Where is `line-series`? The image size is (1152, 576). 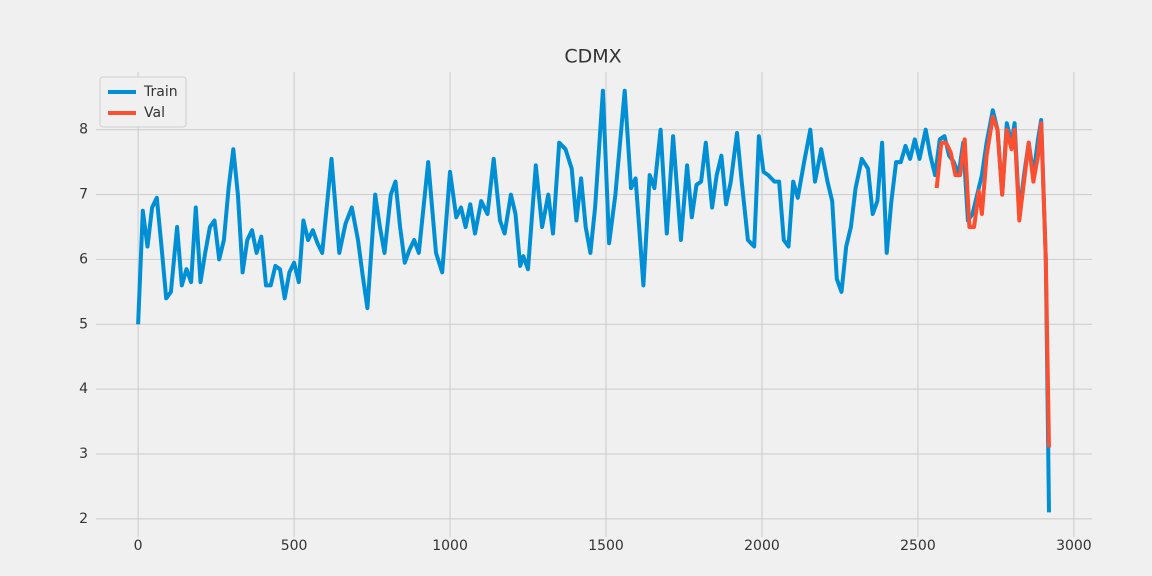
line-series is located at coordinates (992, 281).